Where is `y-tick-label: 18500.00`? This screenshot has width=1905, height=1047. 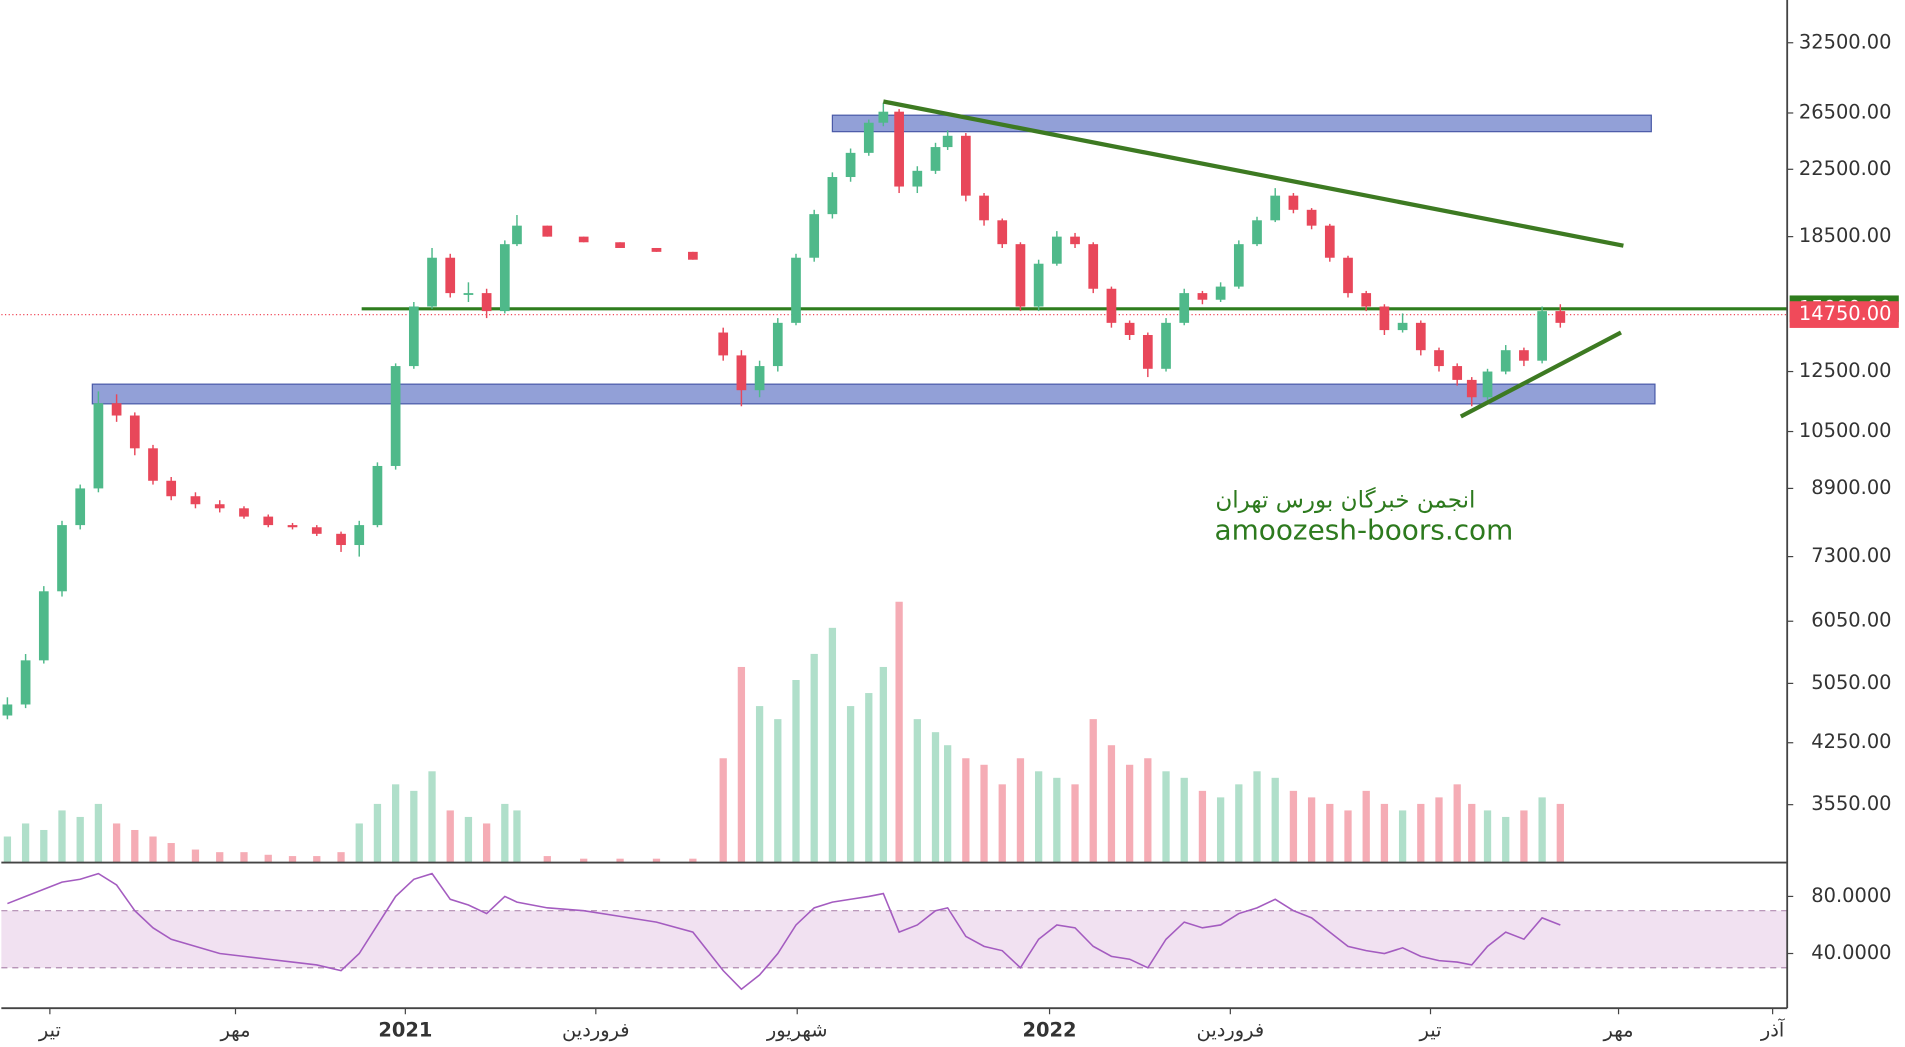 y-tick-label: 18500.00 is located at coordinates (1845, 235).